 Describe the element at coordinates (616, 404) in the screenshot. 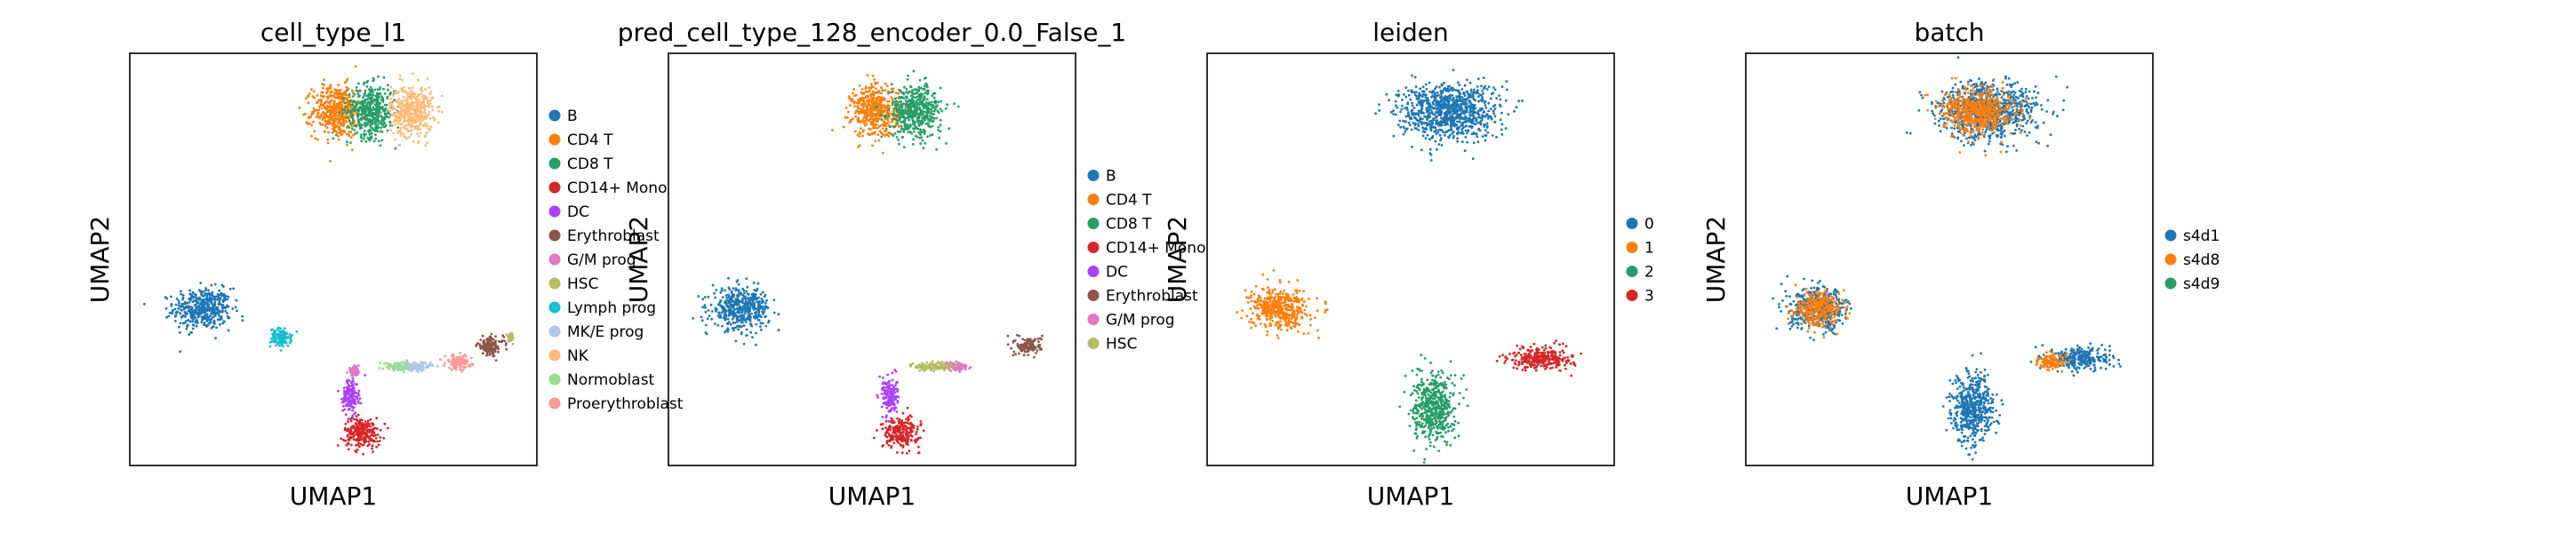

I see `legend-item: Proerythroblast` at that location.